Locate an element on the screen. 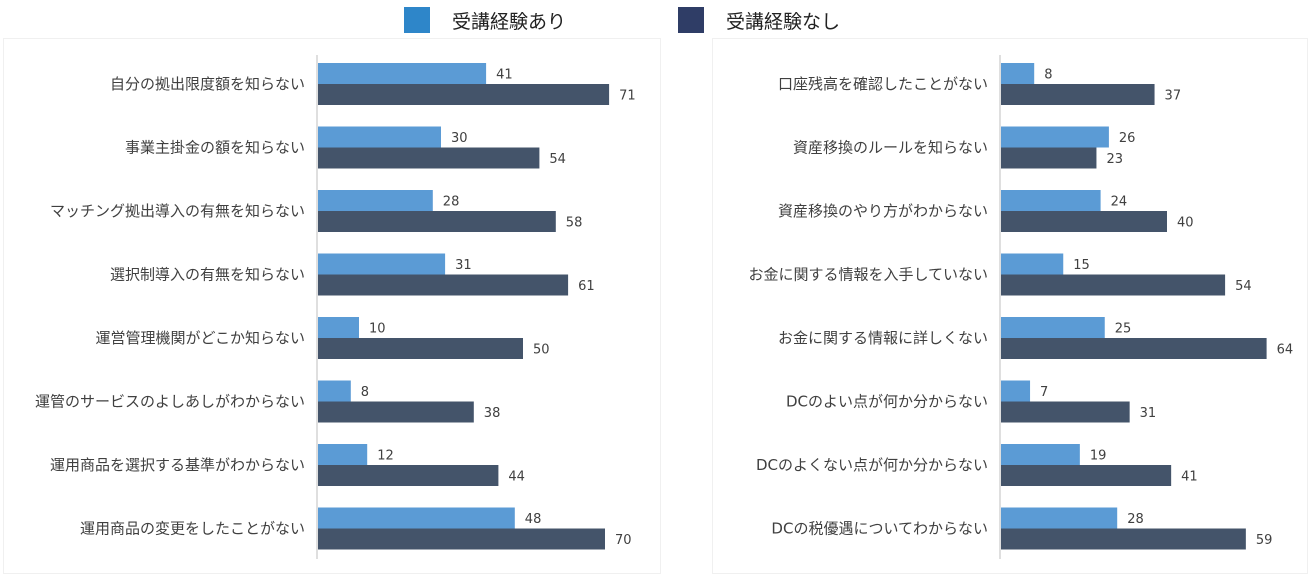  right-value-label: 19 is located at coordinates (1098, 456).